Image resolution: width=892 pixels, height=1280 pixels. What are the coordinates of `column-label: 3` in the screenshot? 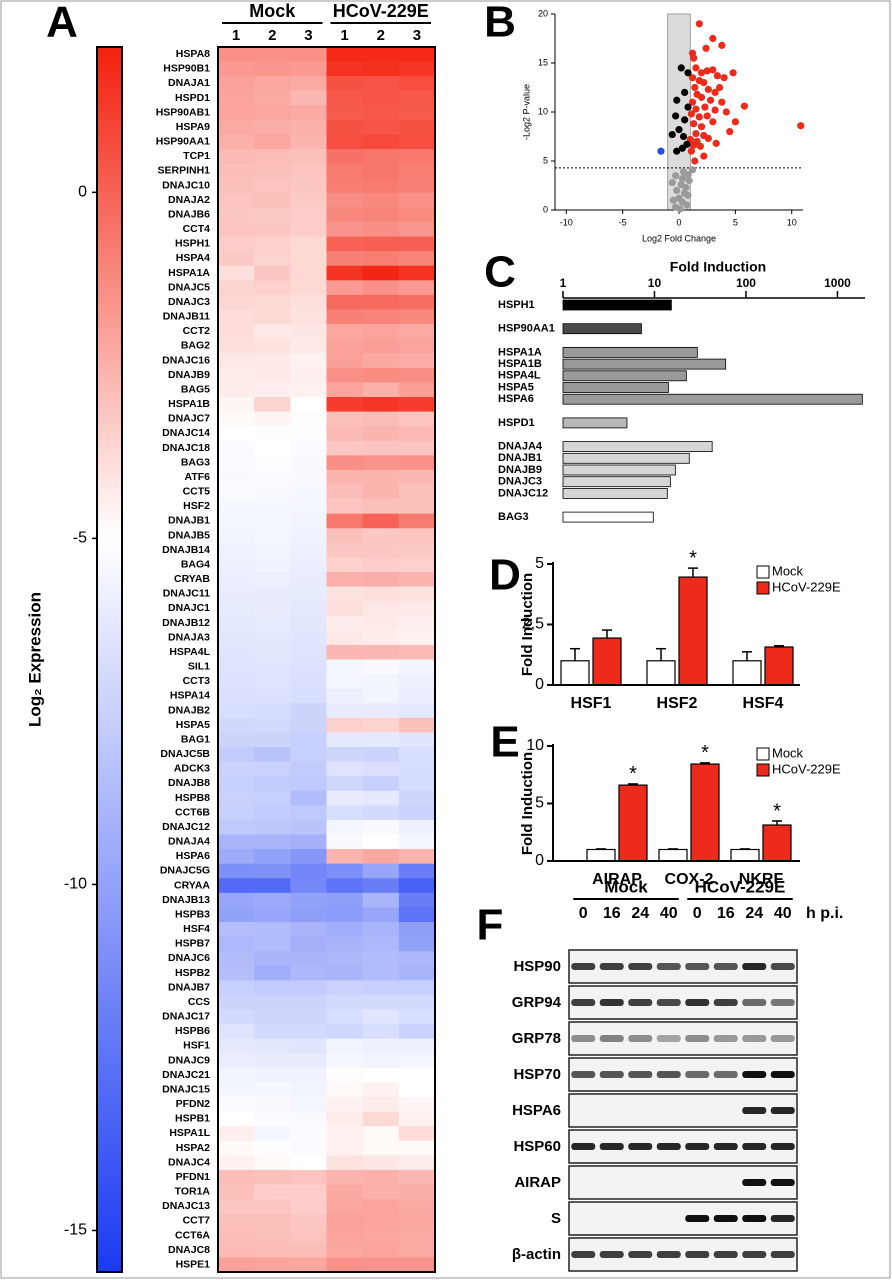 It's located at (308, 35).